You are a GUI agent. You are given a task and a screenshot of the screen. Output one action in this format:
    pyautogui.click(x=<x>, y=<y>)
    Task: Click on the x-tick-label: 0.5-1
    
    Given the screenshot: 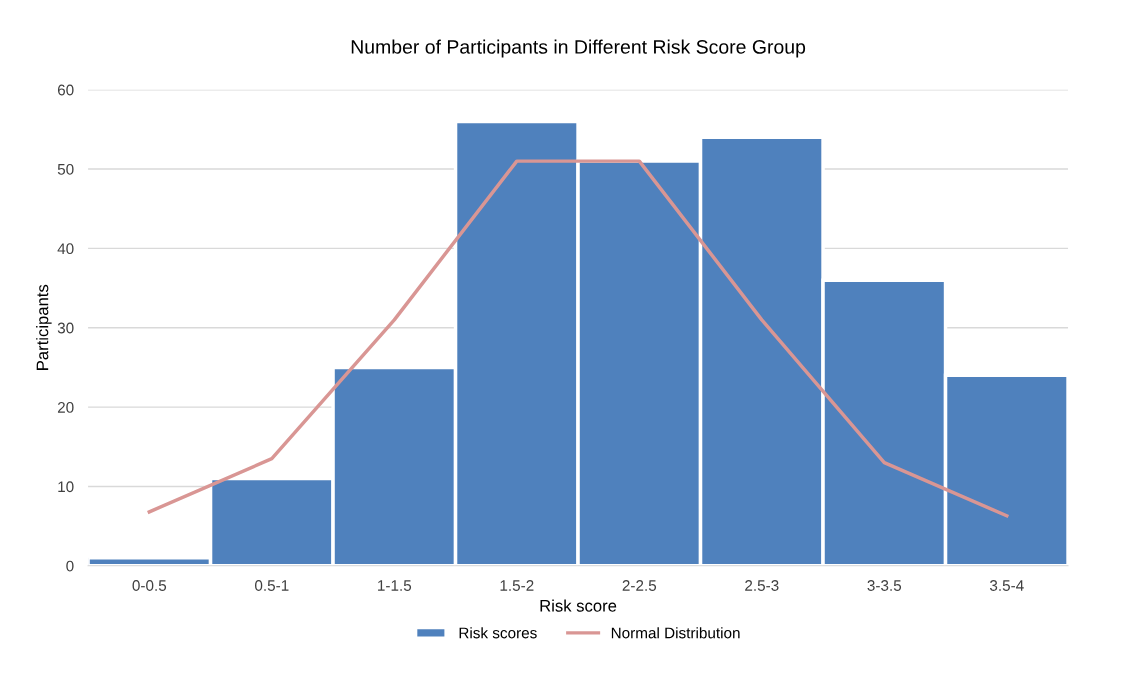 What is the action you would take?
    pyautogui.click(x=271, y=585)
    